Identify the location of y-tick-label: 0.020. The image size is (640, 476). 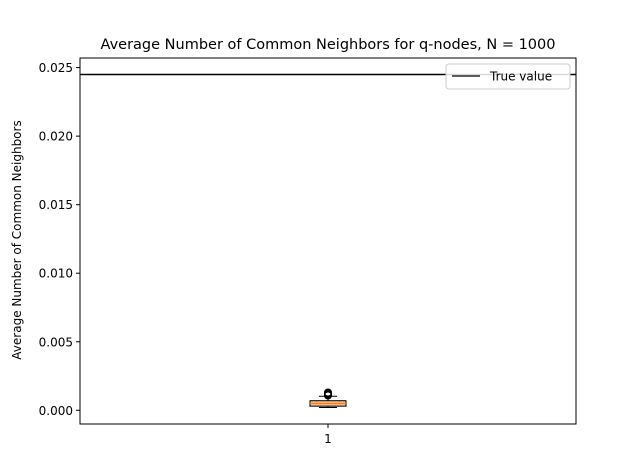
(56, 137).